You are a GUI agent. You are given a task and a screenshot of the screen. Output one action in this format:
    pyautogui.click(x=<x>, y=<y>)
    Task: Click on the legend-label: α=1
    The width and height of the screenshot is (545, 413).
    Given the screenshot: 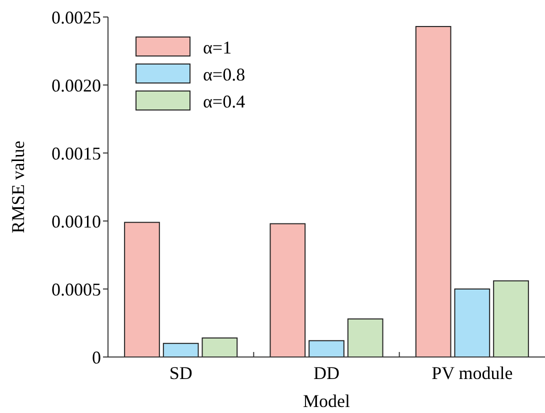 What is the action you would take?
    pyautogui.click(x=217, y=47)
    